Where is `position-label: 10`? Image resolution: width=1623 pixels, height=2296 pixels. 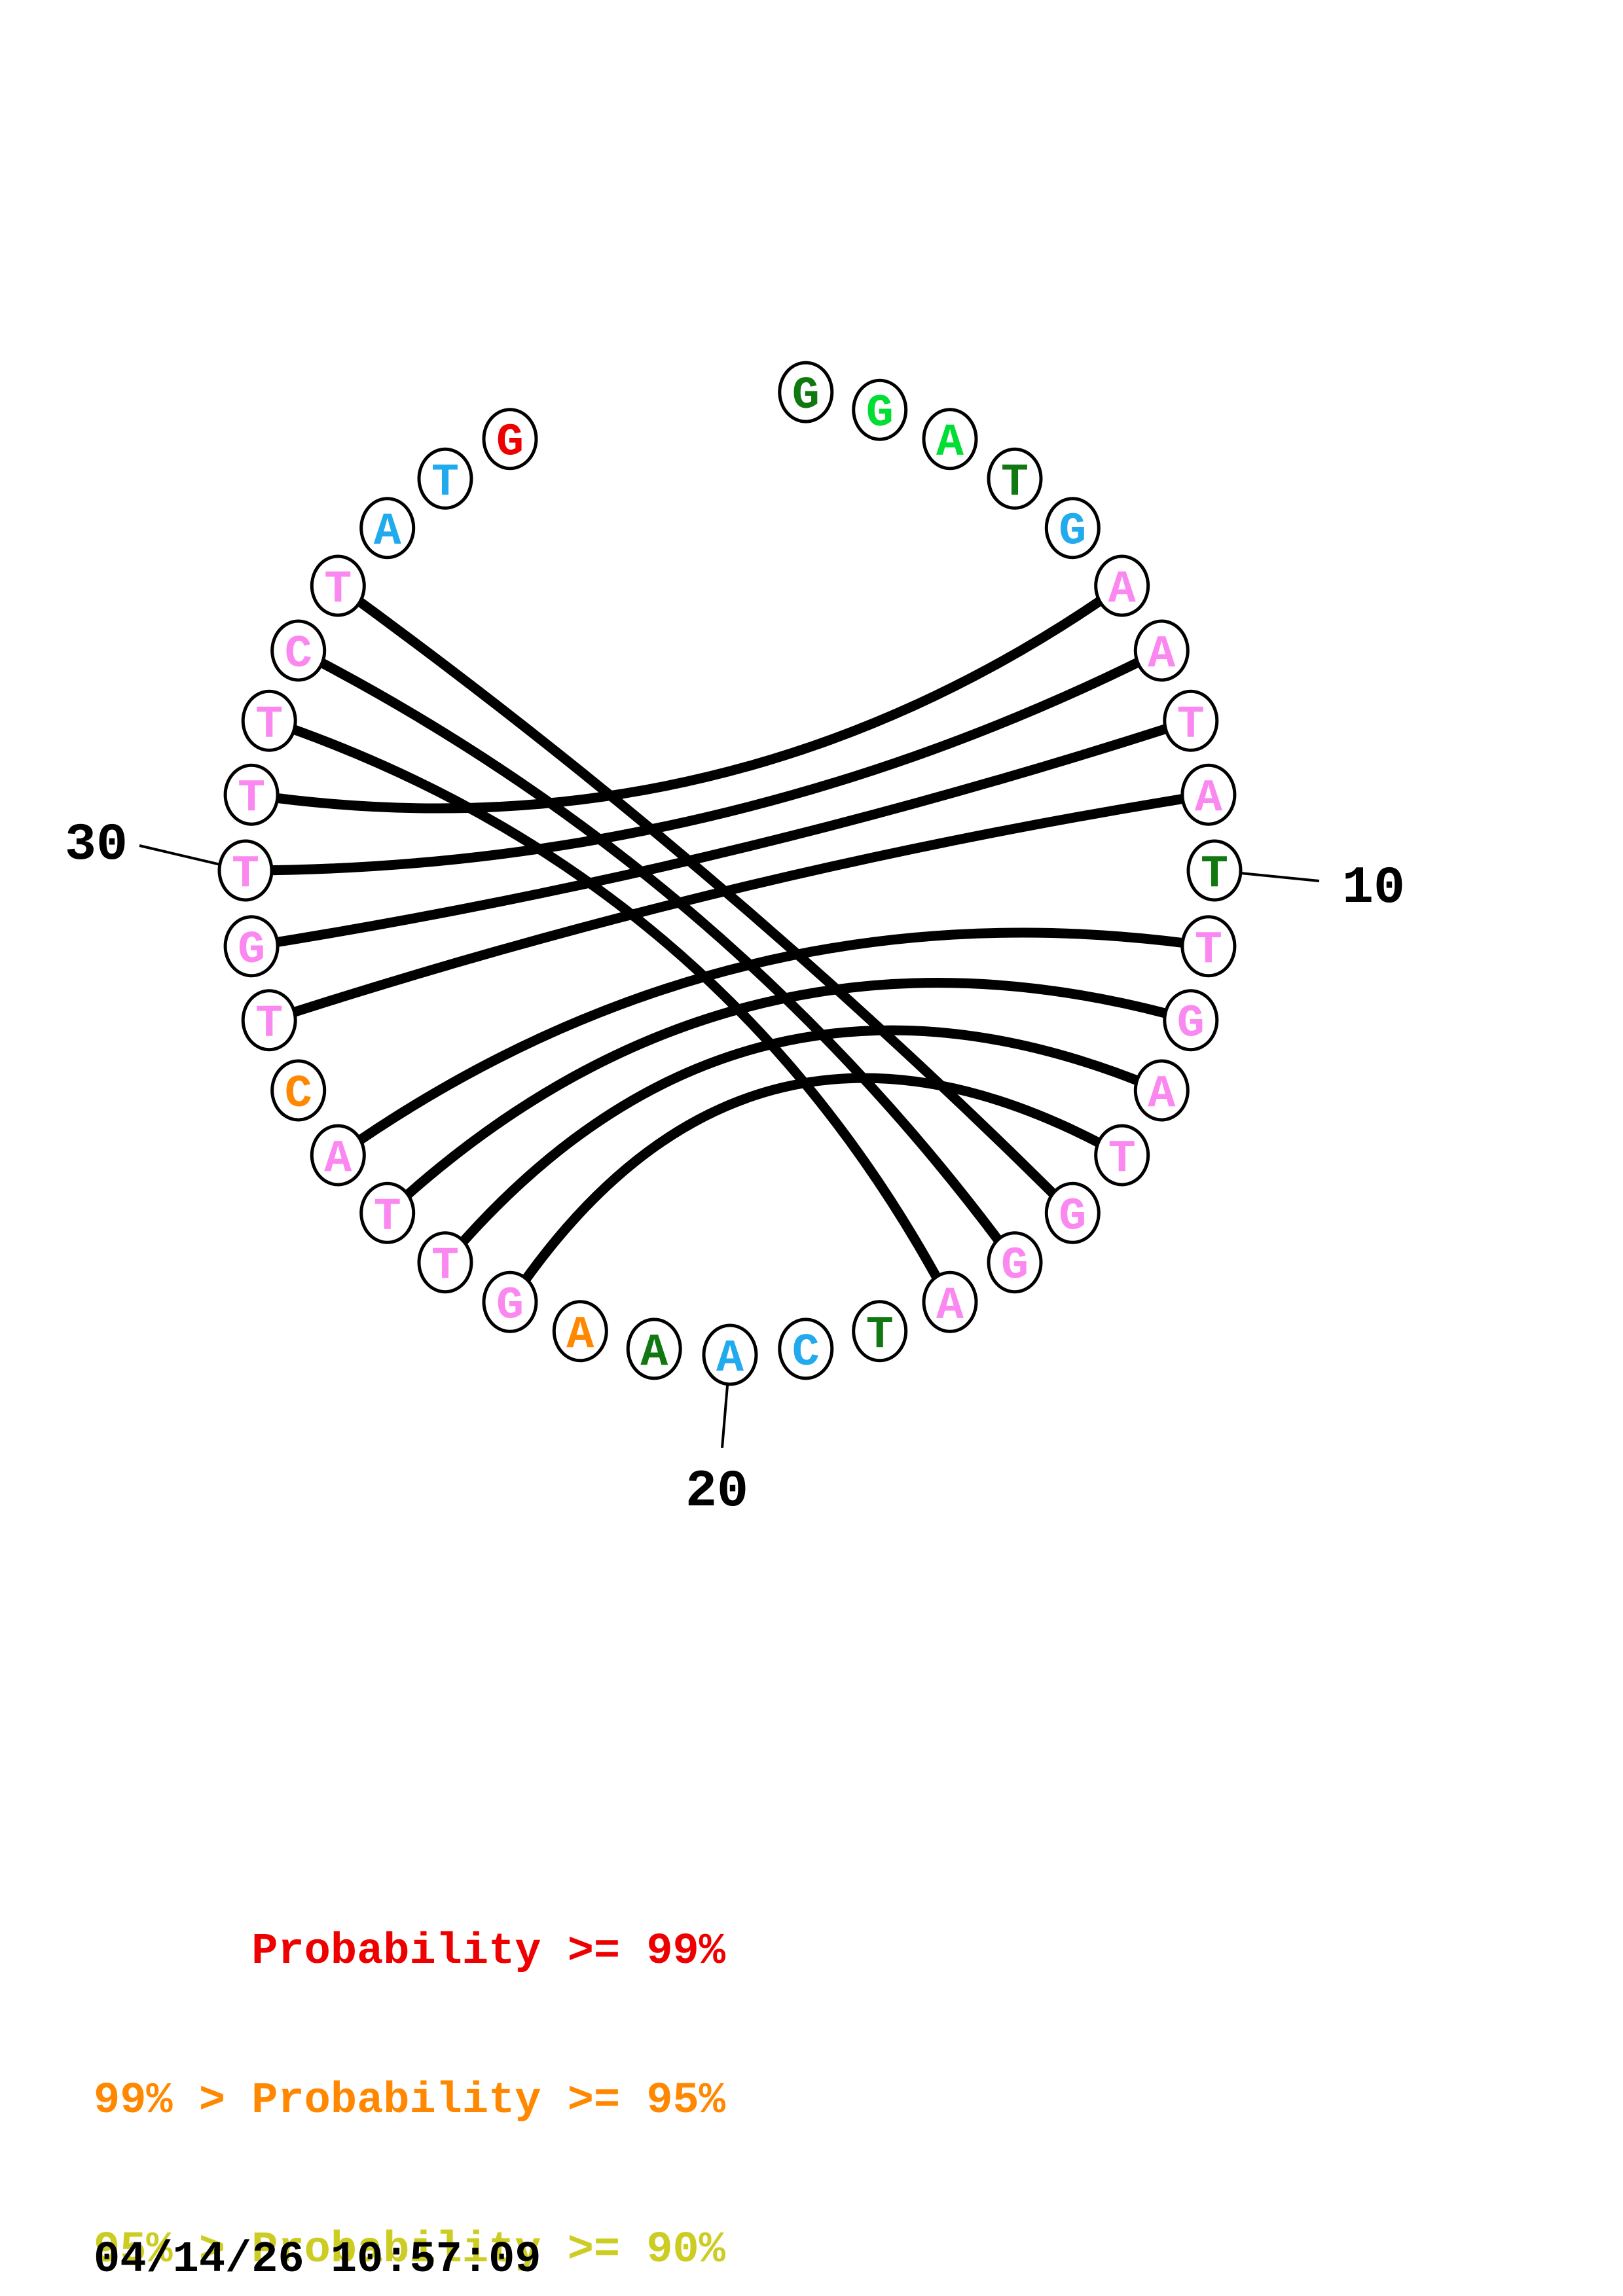 position-label: 10 is located at coordinates (1373, 888).